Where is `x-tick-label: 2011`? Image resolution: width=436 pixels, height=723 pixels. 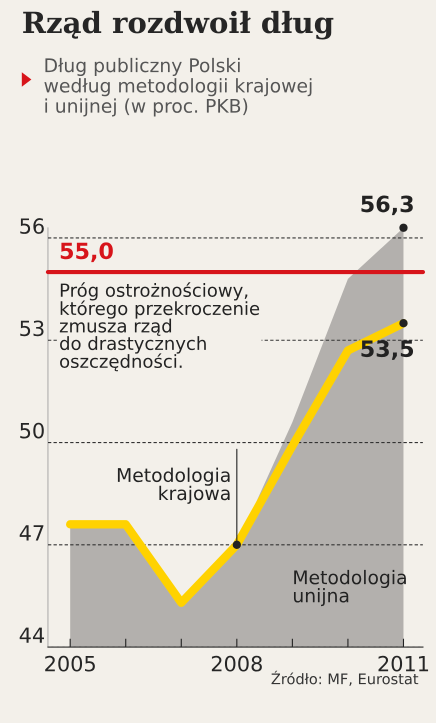
x-tick-label: 2011 is located at coordinates (403, 664).